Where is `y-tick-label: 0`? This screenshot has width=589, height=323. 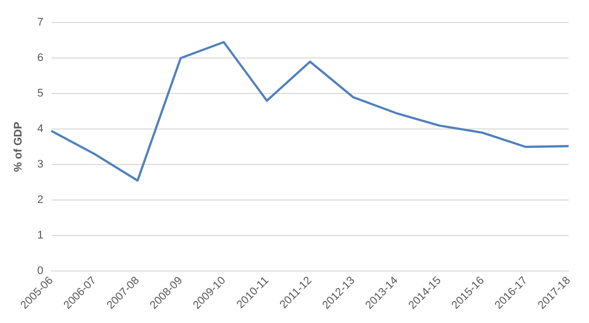 y-tick-label: 0 is located at coordinates (40, 271).